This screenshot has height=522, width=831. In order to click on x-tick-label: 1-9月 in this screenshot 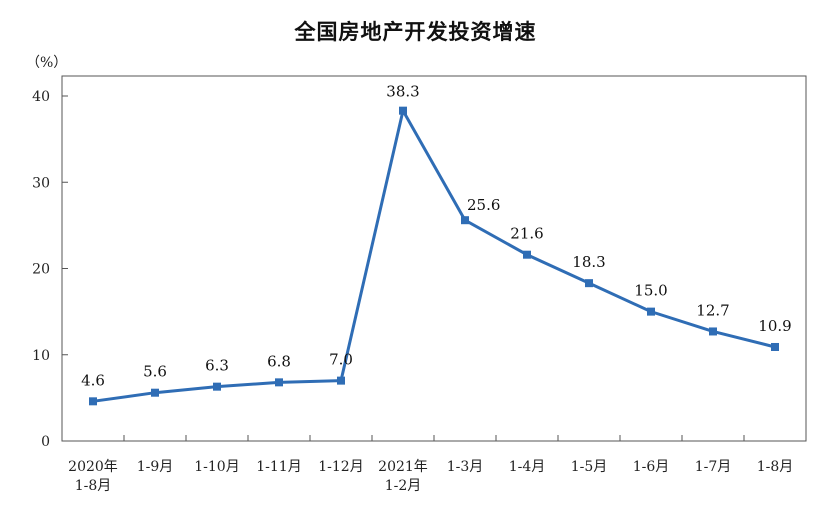, I will do `click(155, 467)`.